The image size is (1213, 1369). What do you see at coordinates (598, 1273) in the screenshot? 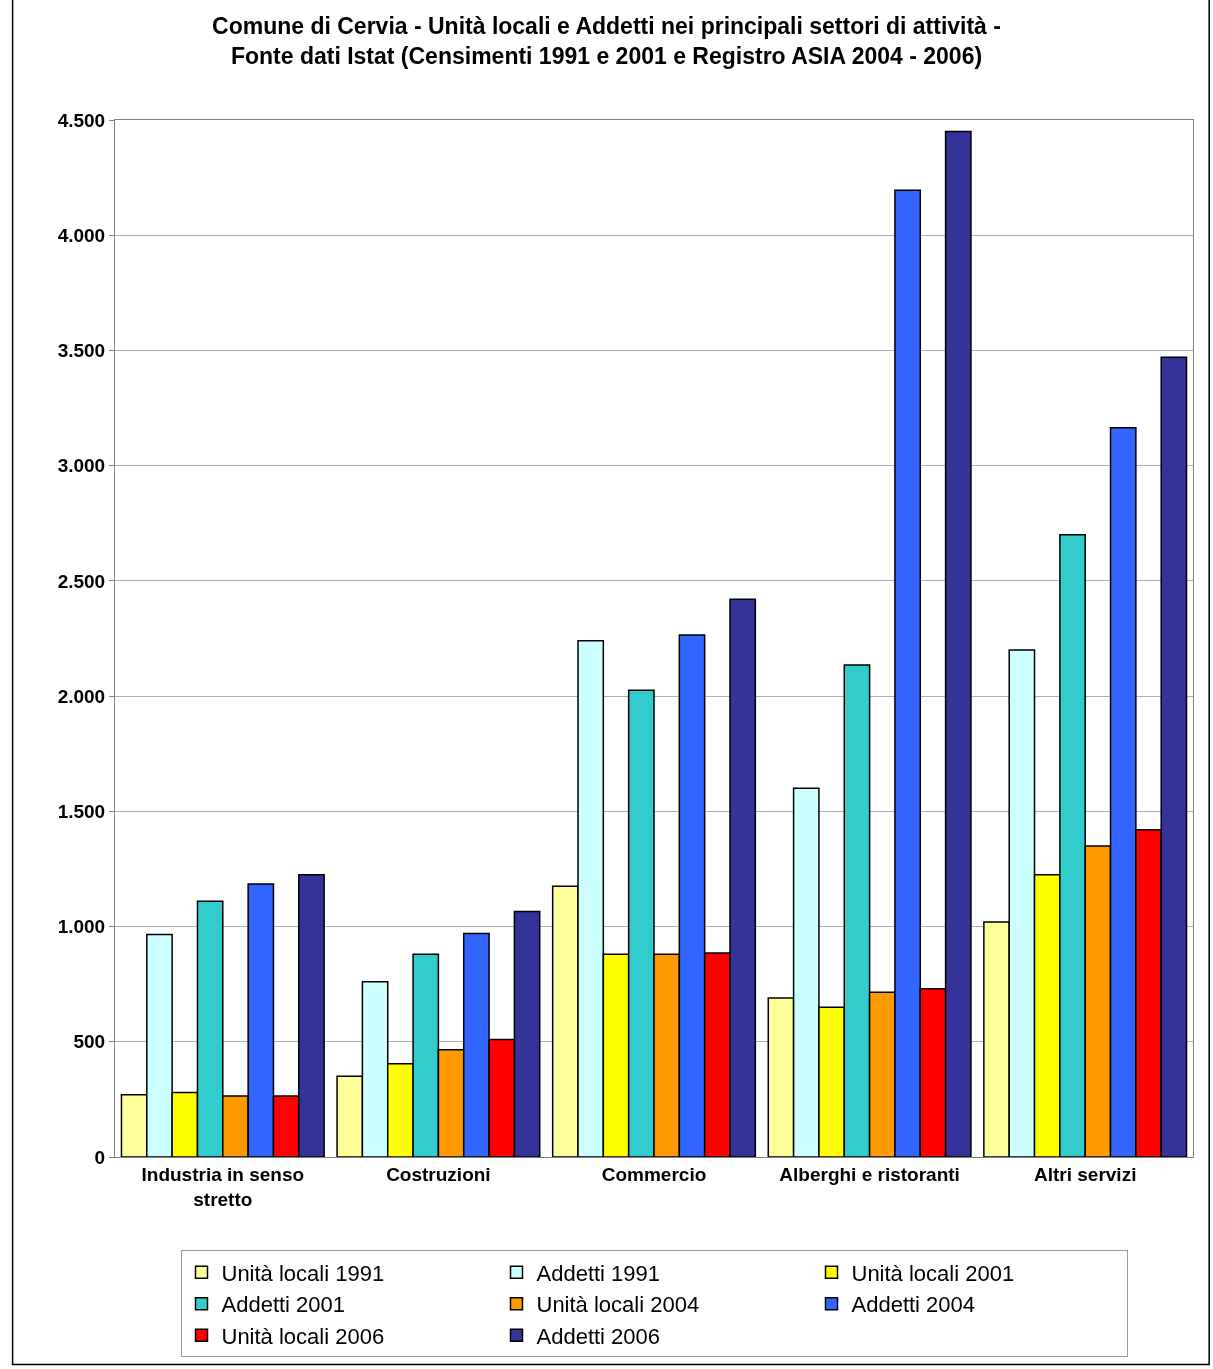
I see `legend-label: Addetti 1991` at bounding box center [598, 1273].